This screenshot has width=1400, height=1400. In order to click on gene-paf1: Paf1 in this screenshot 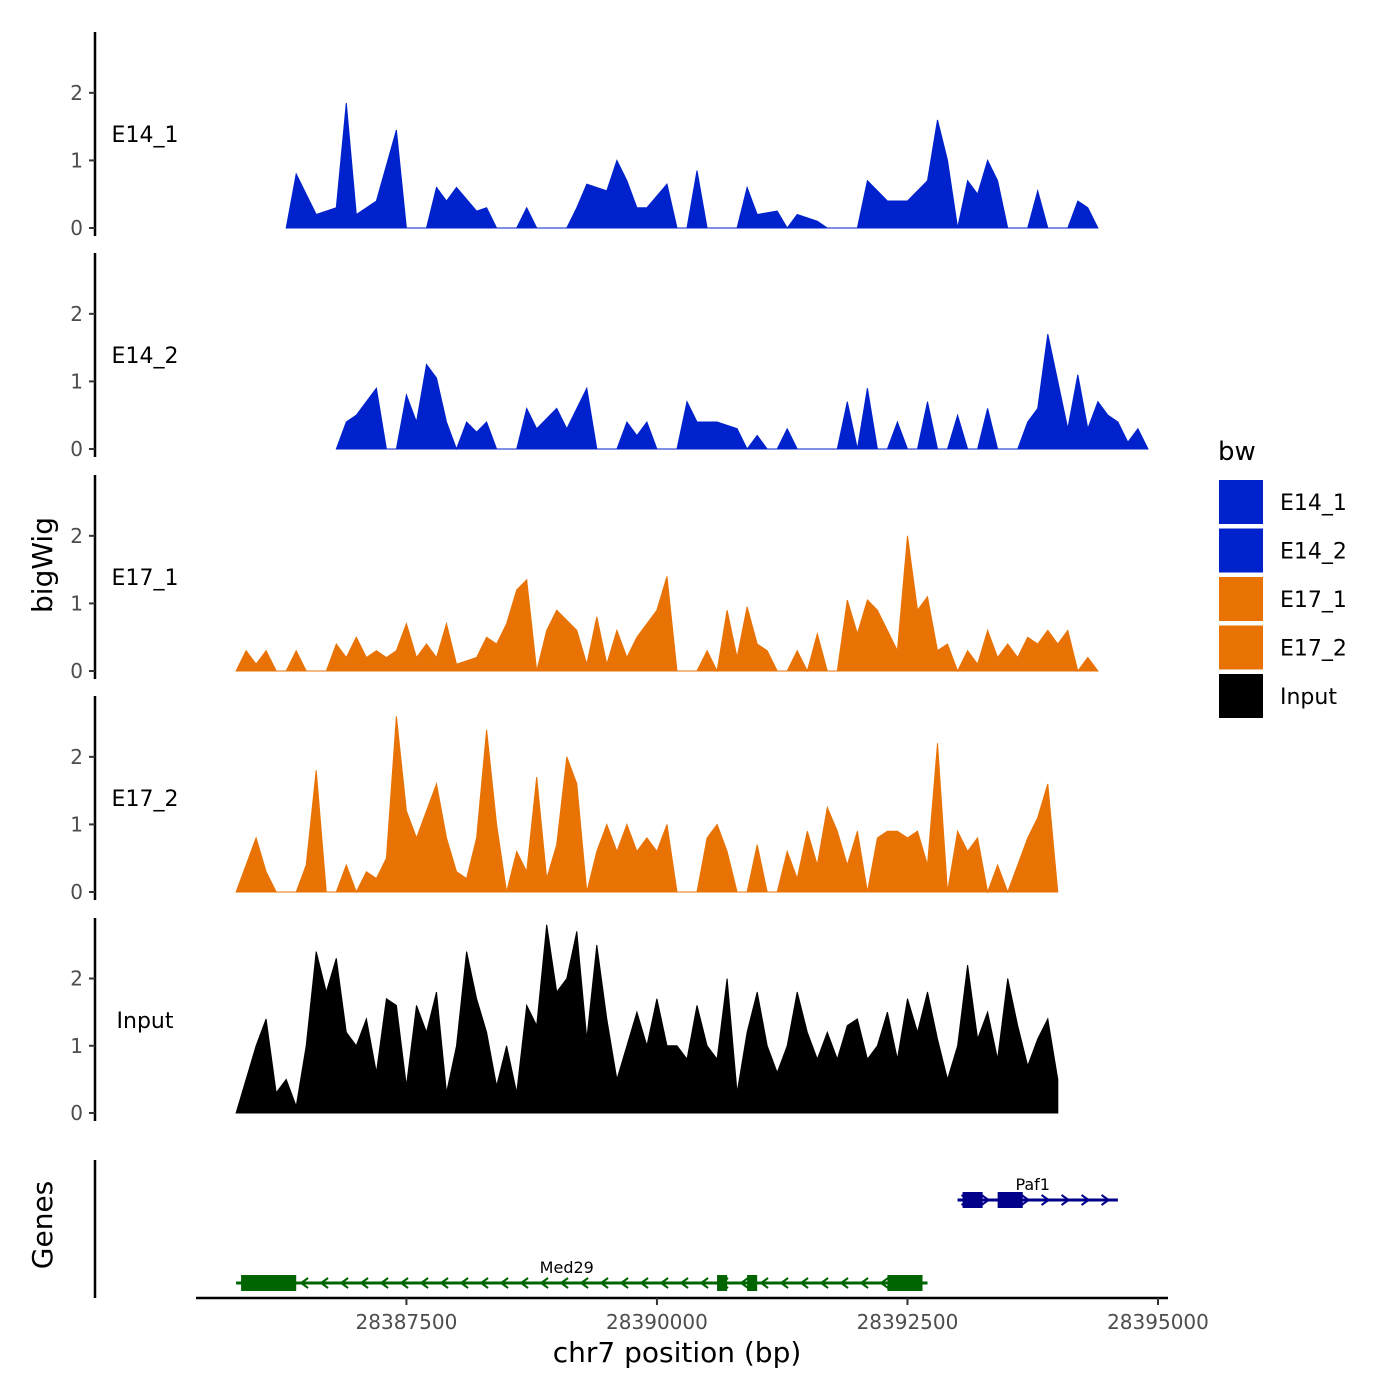, I will do `click(1037, 1191)`.